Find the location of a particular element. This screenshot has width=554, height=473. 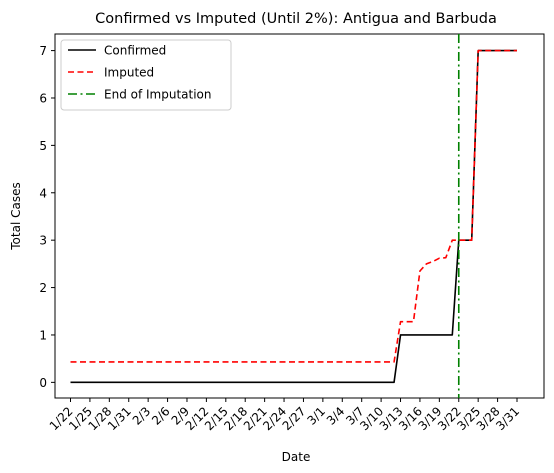

y-tick-label: 2 is located at coordinates (43, 288).